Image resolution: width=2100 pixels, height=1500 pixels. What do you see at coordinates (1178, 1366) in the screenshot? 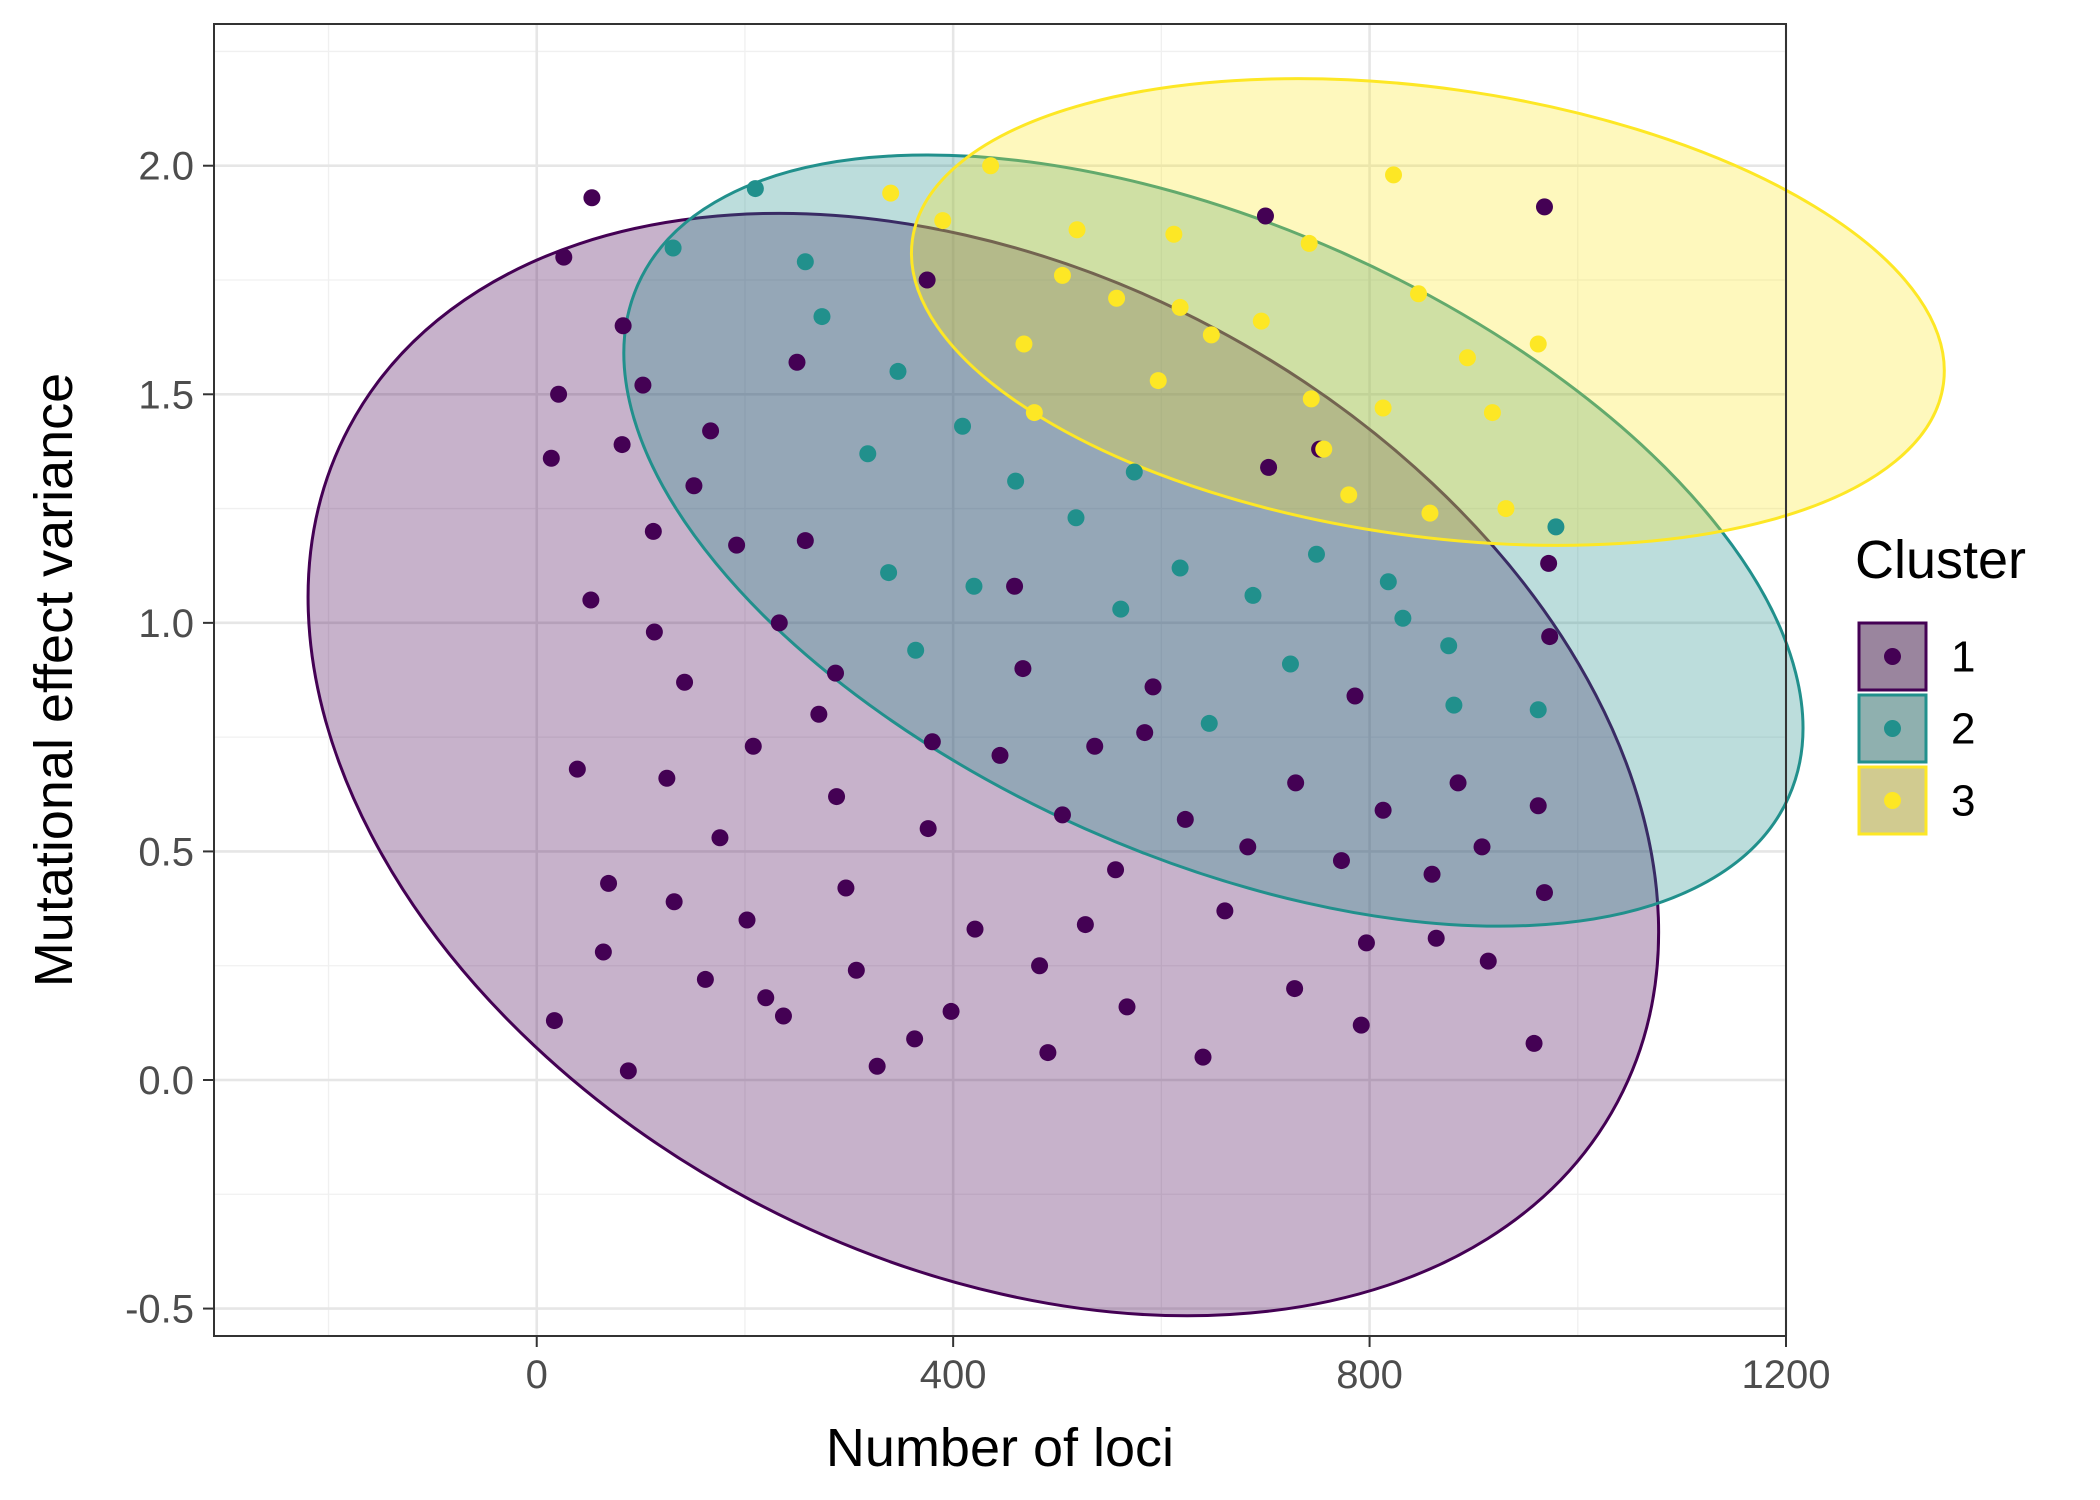
I see `x-axis: 0 400 800 1200` at bounding box center [1178, 1366].